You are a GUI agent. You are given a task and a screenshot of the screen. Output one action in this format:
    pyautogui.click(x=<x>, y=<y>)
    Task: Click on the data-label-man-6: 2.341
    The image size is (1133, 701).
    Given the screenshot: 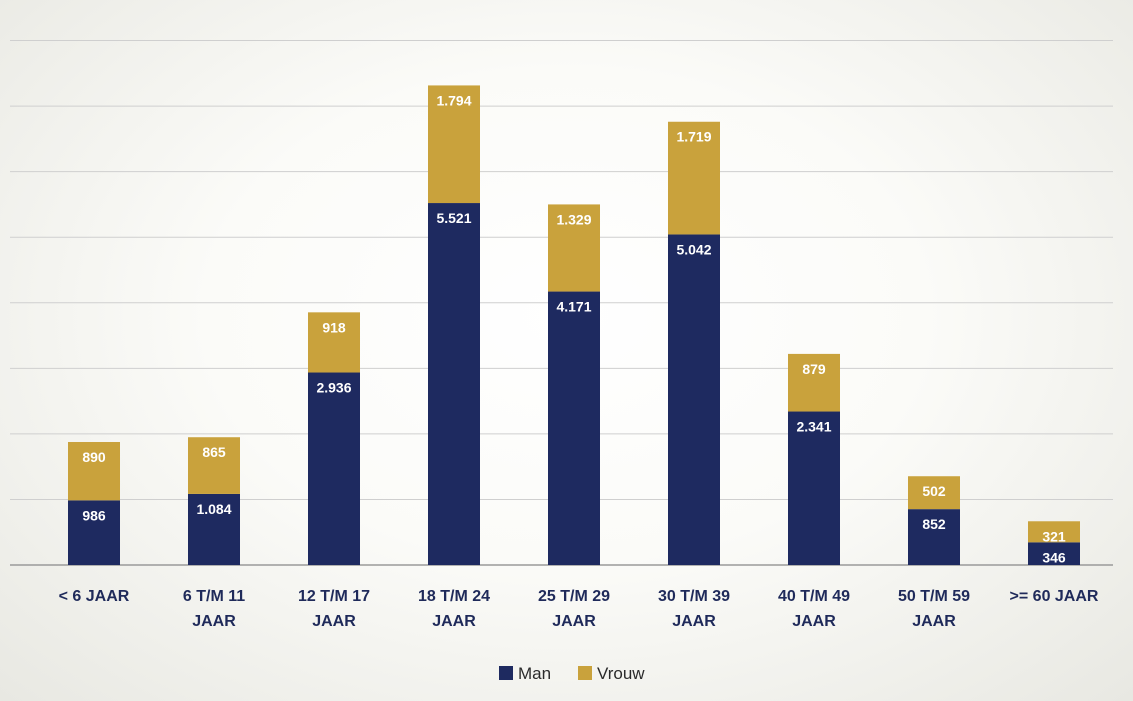 What is the action you would take?
    pyautogui.click(x=813, y=427)
    